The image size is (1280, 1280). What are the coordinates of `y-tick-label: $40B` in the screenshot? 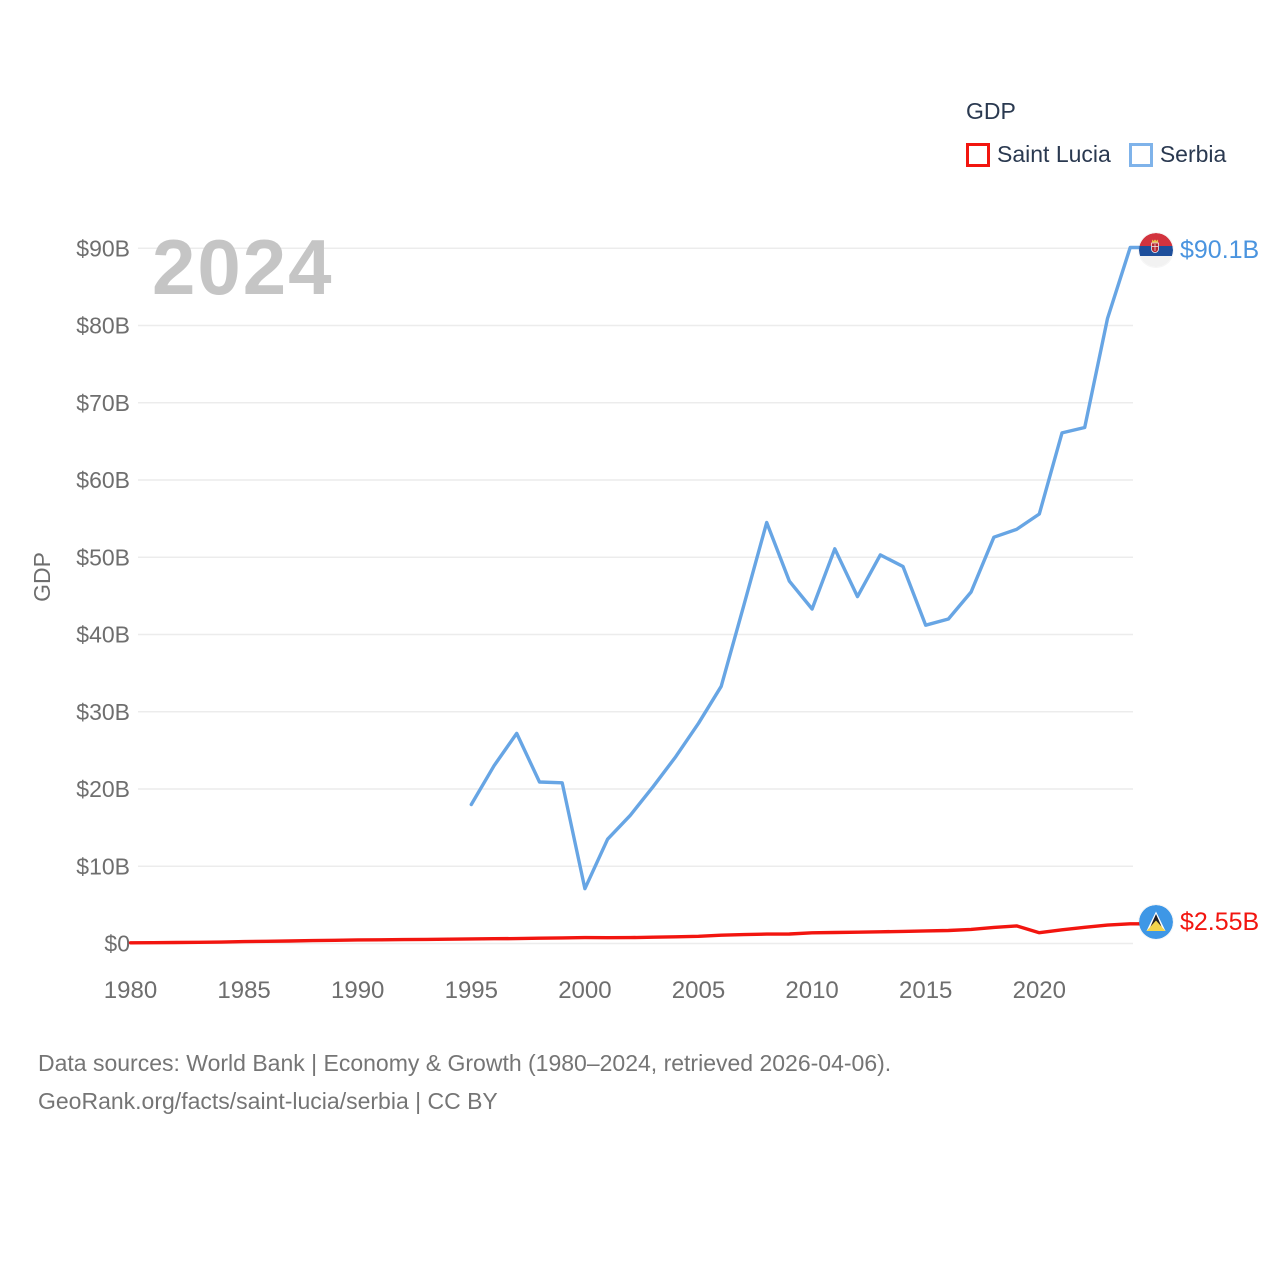 It's located at (103, 635).